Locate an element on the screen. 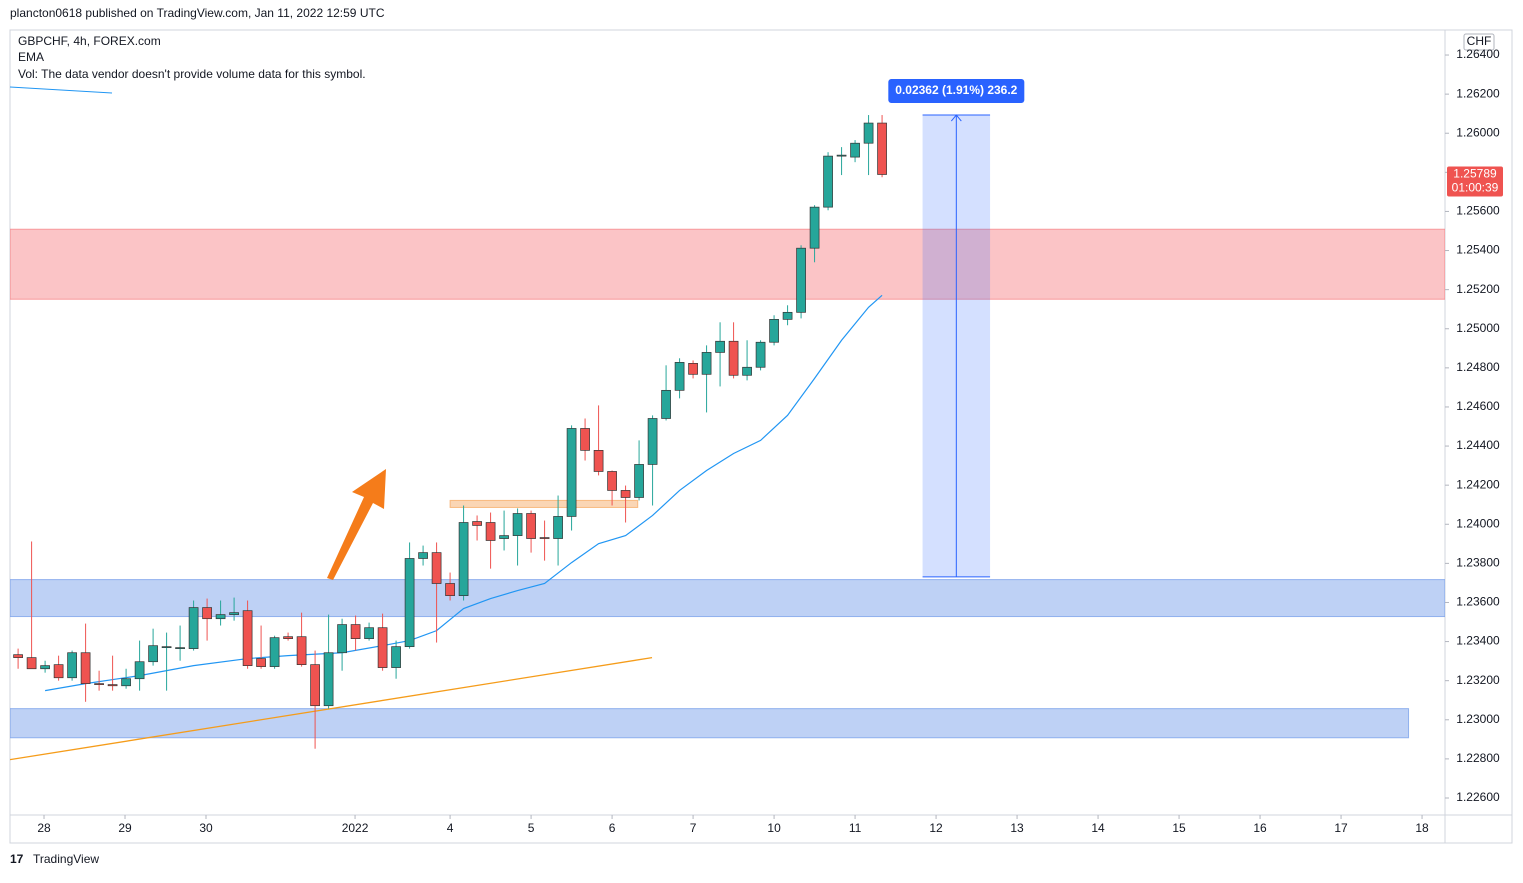 Image resolution: width=1523 pixels, height=883 pixels. x-tick-label: 14 is located at coordinates (1098, 828).